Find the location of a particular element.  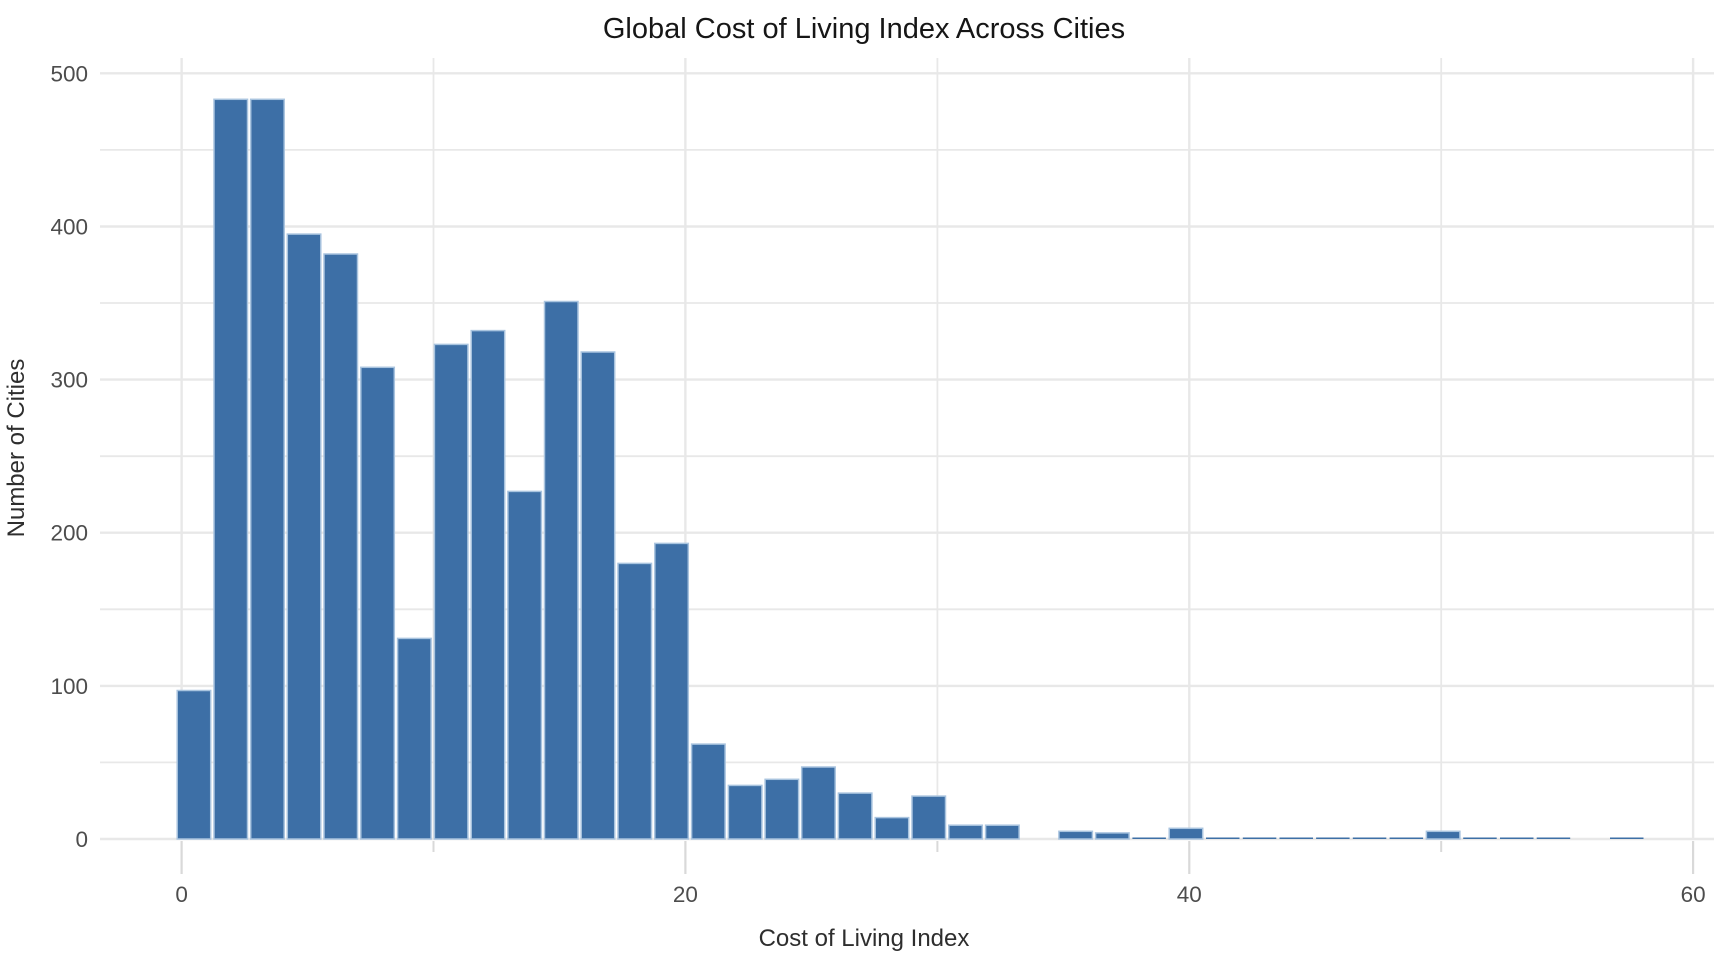

y-tick-label: 200 is located at coordinates (69, 533).